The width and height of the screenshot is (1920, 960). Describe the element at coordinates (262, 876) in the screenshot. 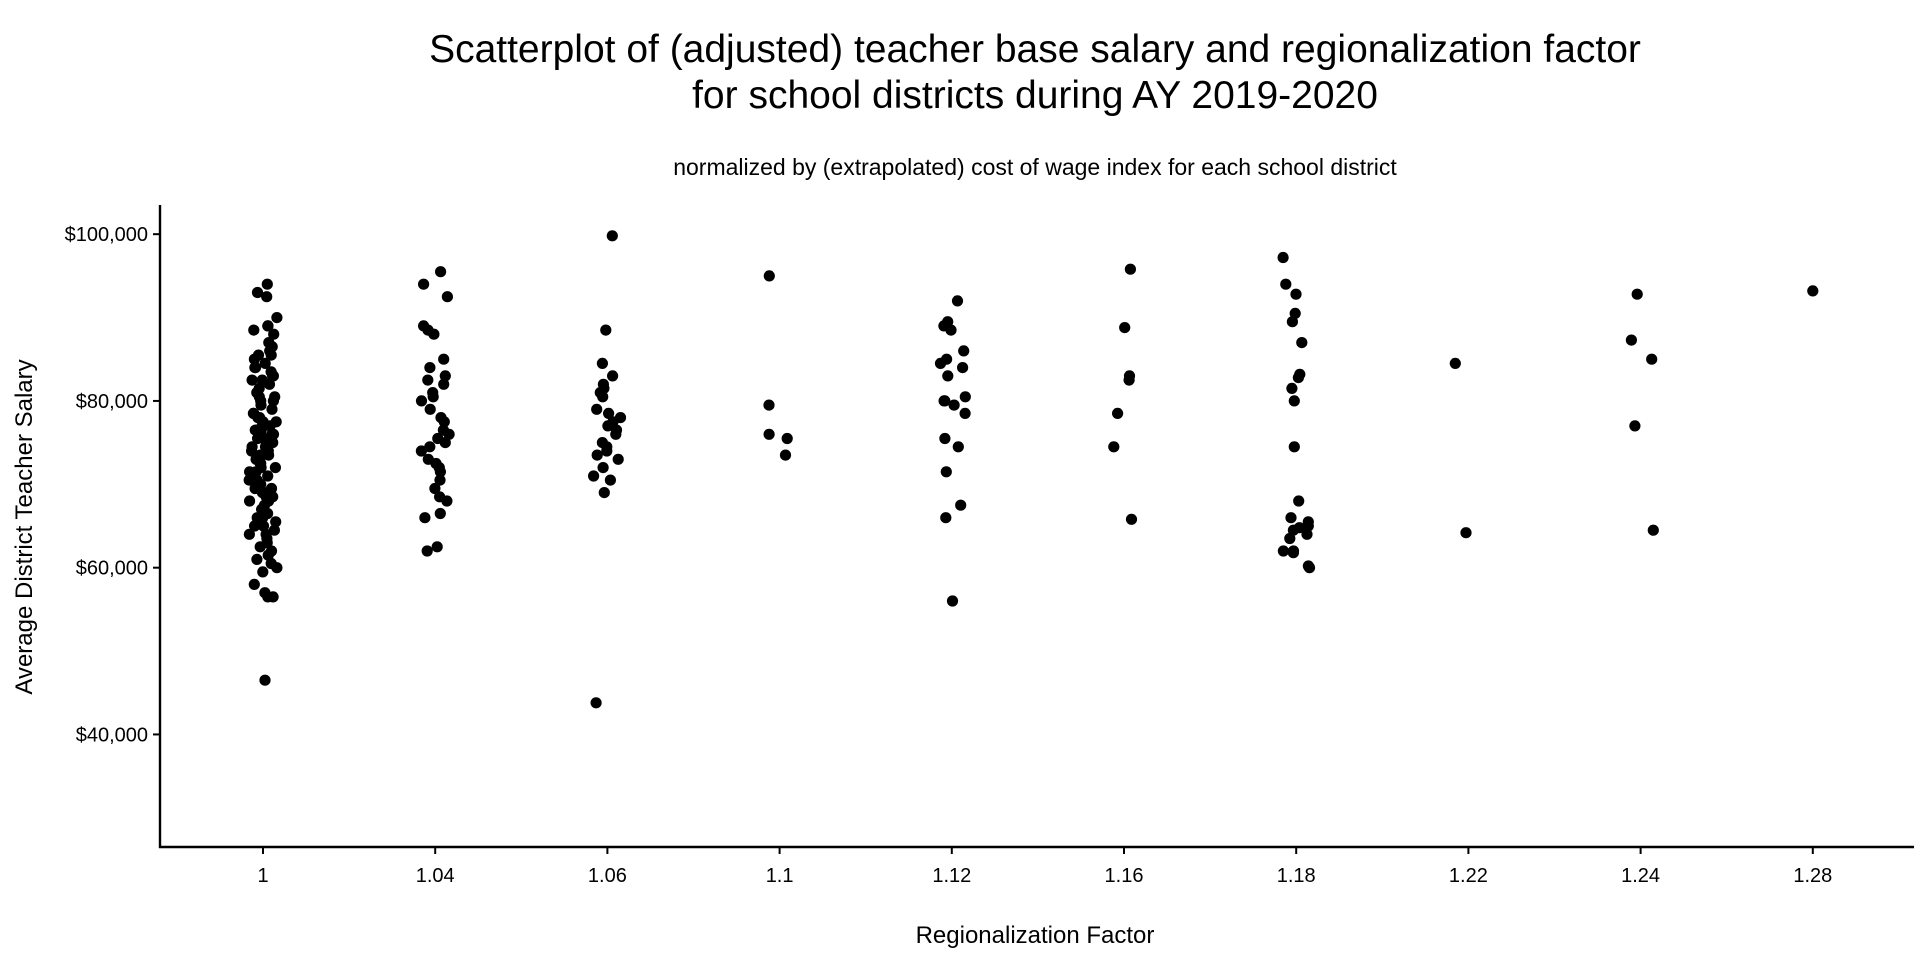

I see `x-tick-label: 1` at that location.